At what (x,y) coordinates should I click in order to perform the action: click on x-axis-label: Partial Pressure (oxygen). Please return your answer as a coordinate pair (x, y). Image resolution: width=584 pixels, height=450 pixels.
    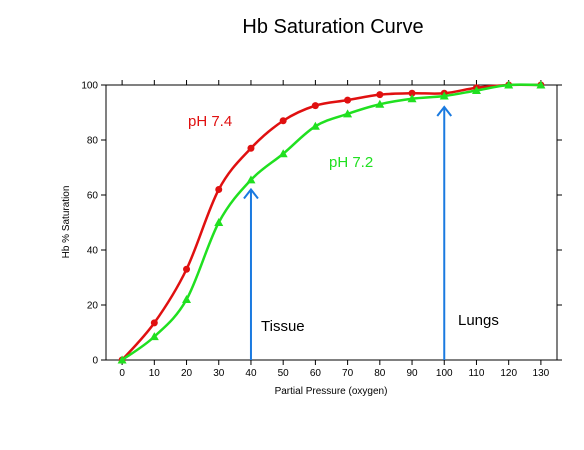
    Looking at the image, I should click on (331, 391).